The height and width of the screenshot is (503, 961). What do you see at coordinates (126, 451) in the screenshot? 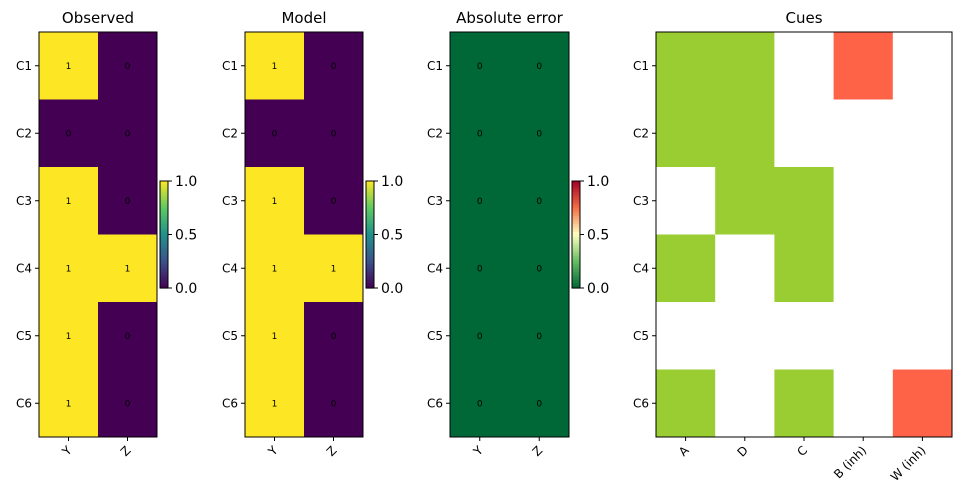
I see `x-tick-label: Z` at bounding box center [126, 451].